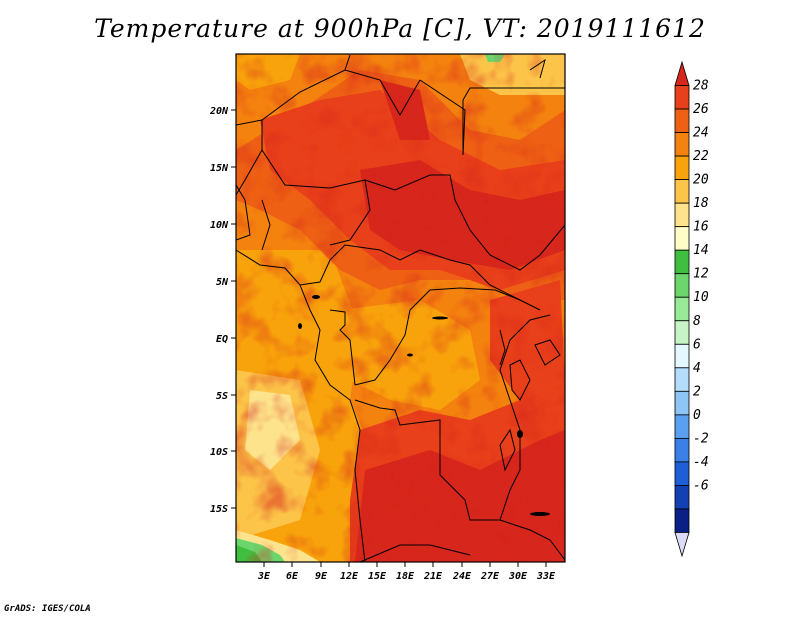 Image resolution: width=800 pixels, height=618 pixels. What do you see at coordinates (219, 509) in the screenshot?
I see `lat-label: 15S` at bounding box center [219, 509].